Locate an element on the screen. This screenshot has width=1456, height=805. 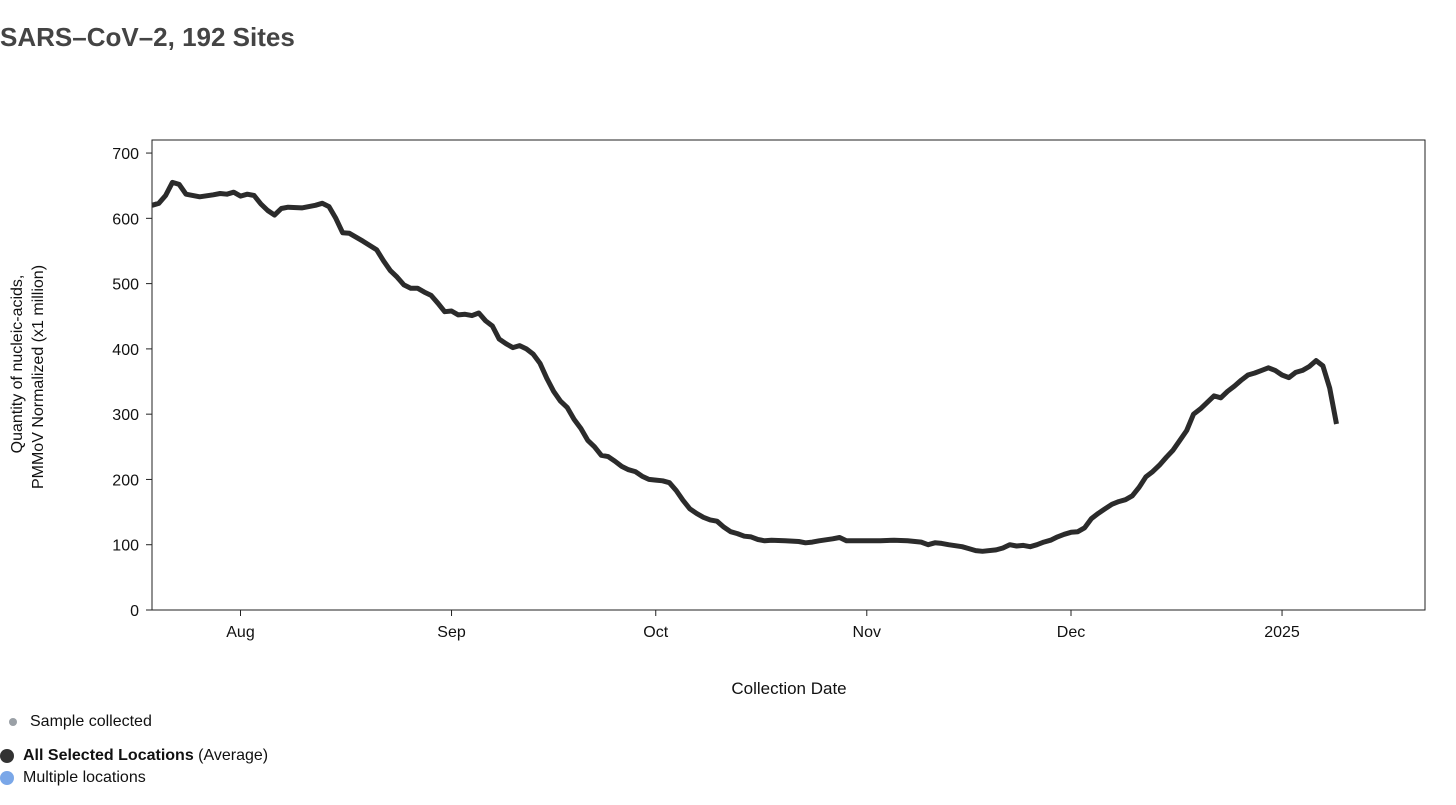
x-tick-label: Nov is located at coordinates (867, 632).